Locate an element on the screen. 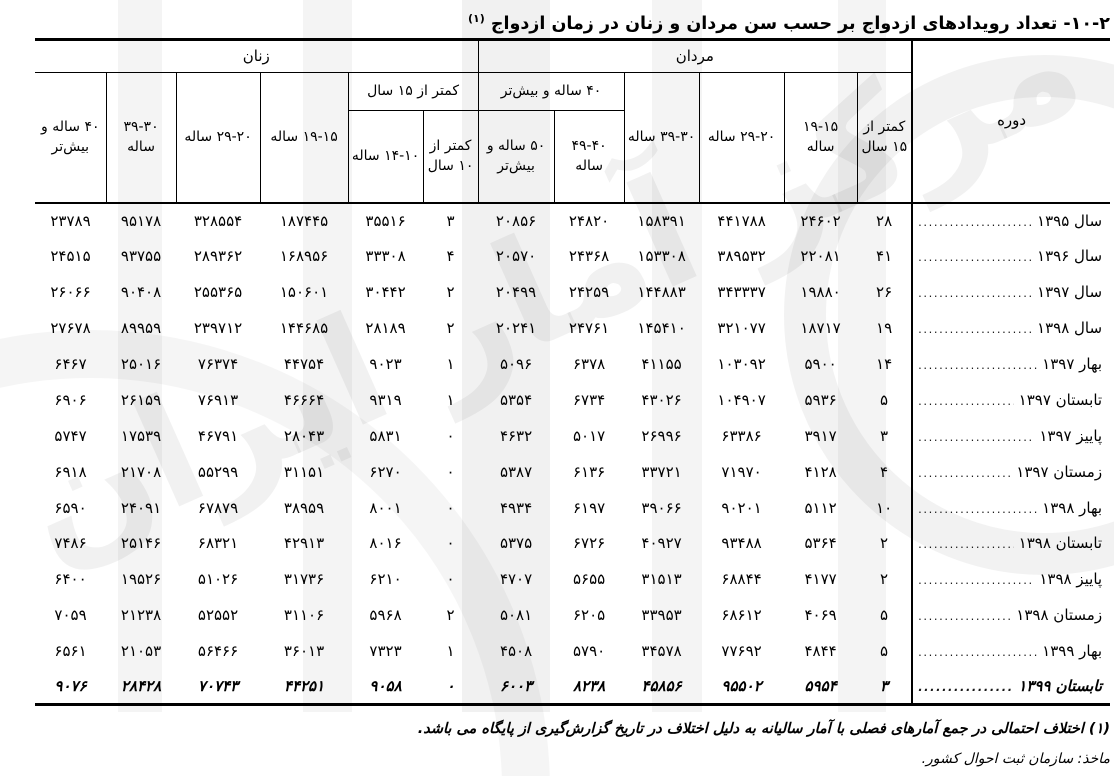 This screenshot has height=776, width=1114. women-age-value: ۴۴۲۵۱ is located at coordinates (304, 686).